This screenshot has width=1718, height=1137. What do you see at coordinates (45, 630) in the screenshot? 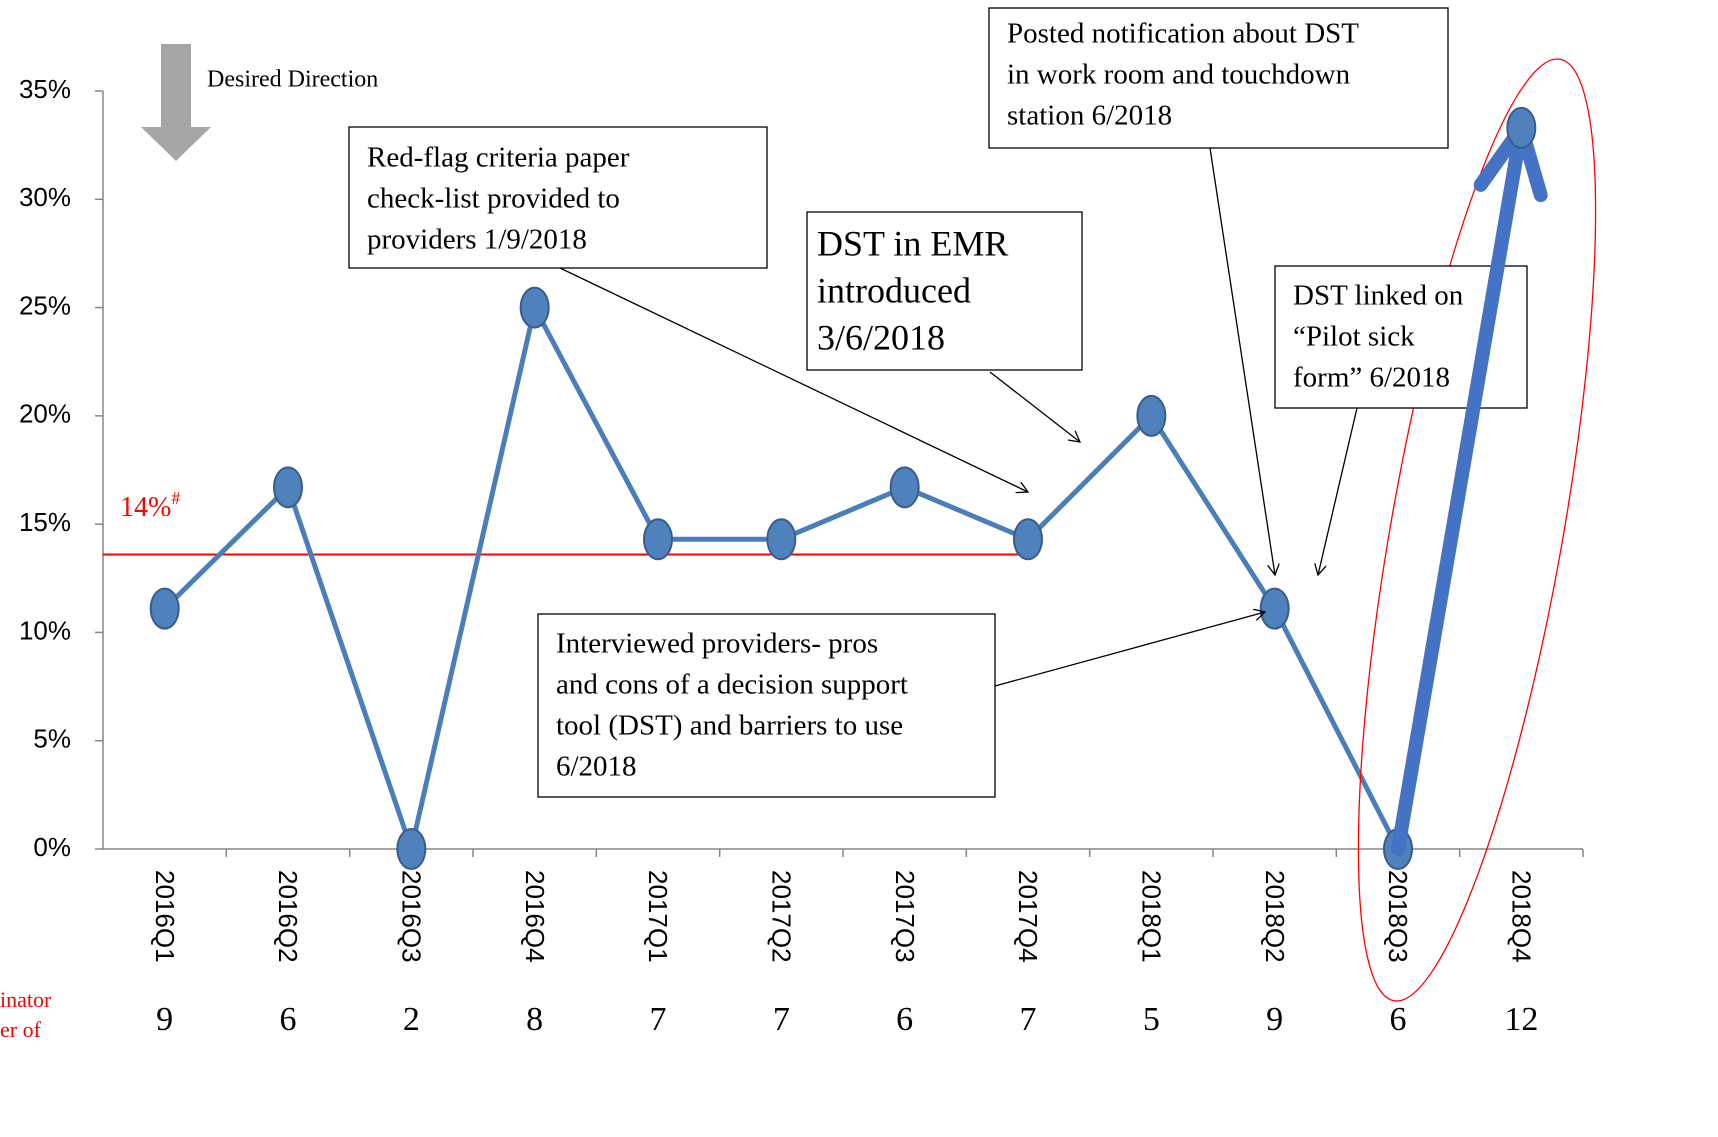
I see `y-tick-label: 10%` at bounding box center [45, 630].